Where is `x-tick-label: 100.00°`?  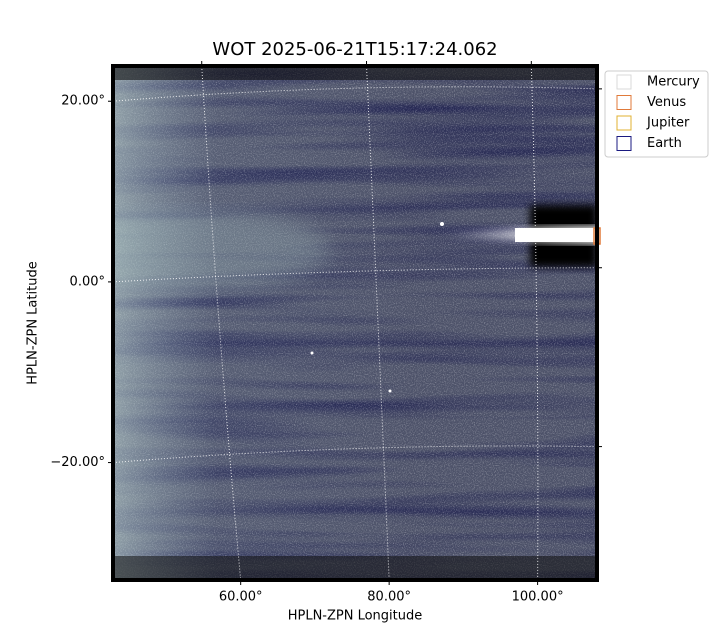
x-tick-label: 100.00° is located at coordinates (538, 597).